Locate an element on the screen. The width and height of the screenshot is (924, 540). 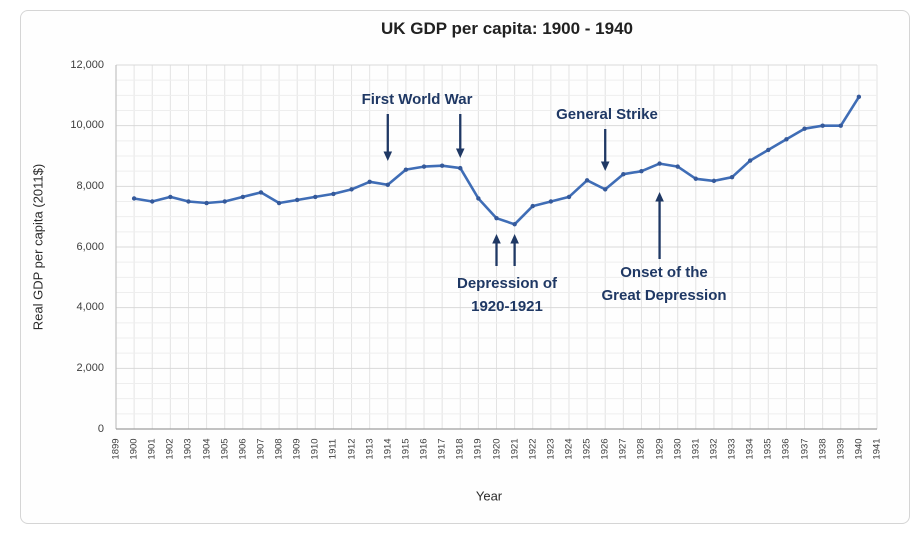
onset-great-depression-arrowhead is located at coordinates (659, 197).